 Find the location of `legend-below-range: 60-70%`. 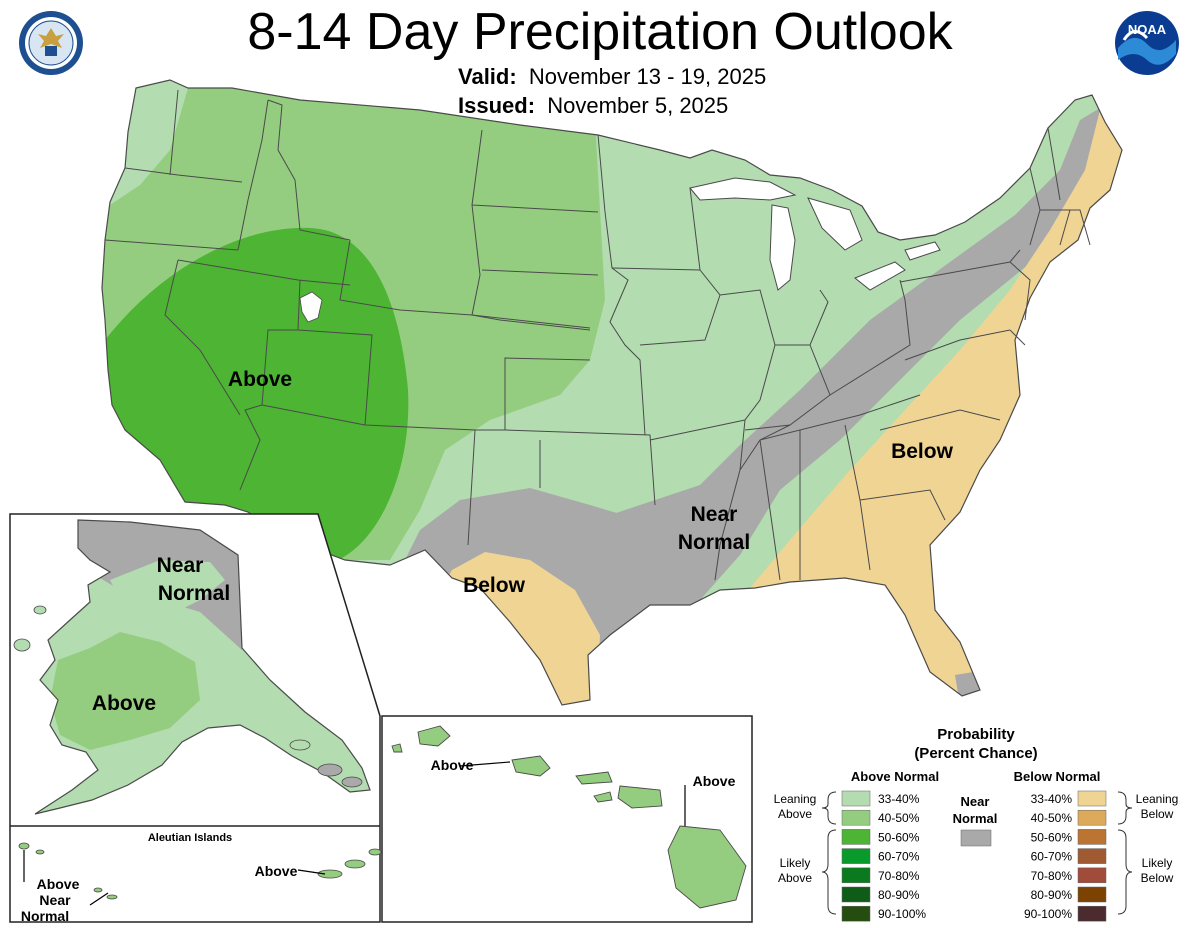

legend-below-range: 60-70% is located at coordinates (1052, 857).